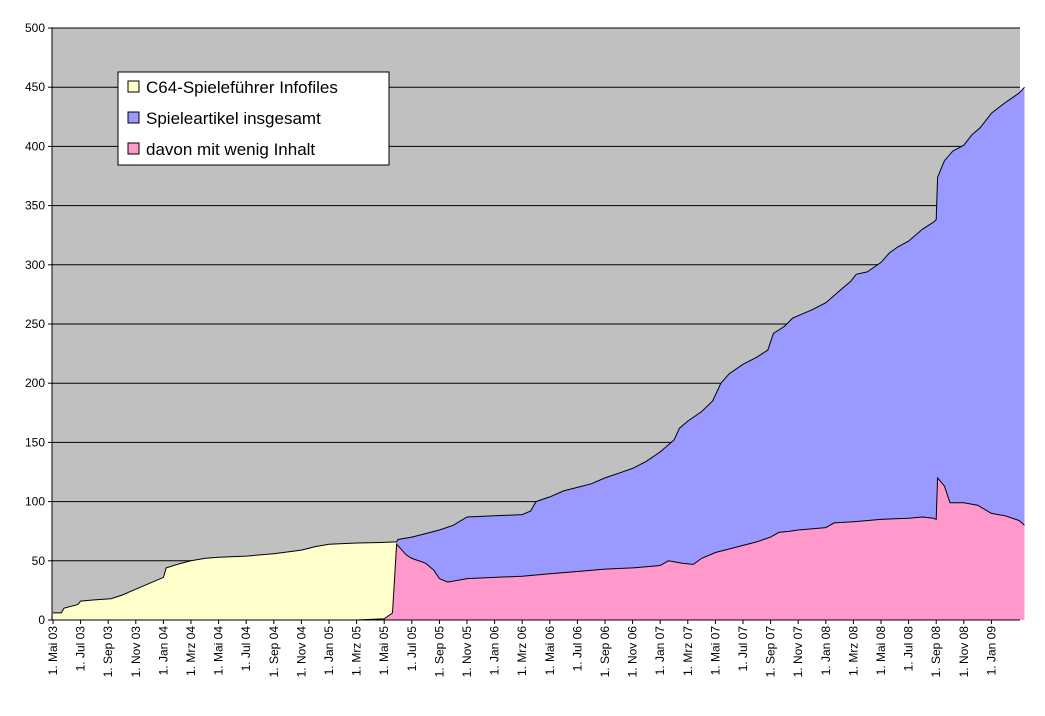 This screenshot has height=716, width=1045. Describe the element at coordinates (522, 651) in the screenshot. I see `x-tick-label: 1. Mrz 06` at that location.